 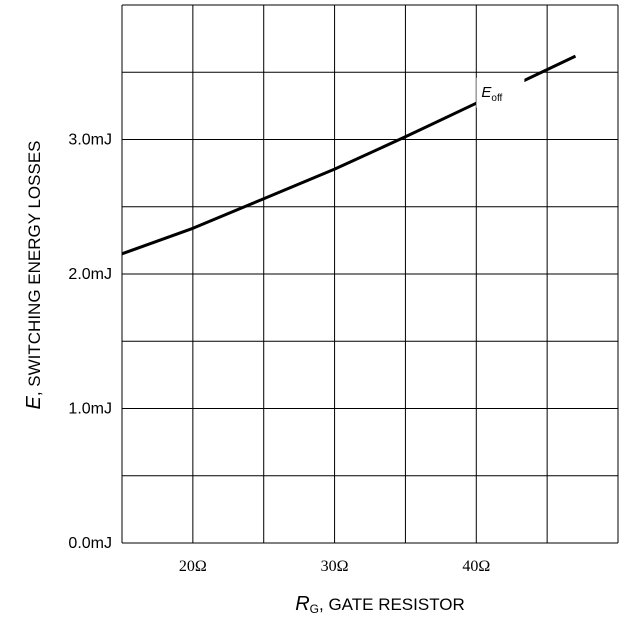 What do you see at coordinates (34, 403) in the screenshot?
I see `y-axis-label-main: E` at bounding box center [34, 403].